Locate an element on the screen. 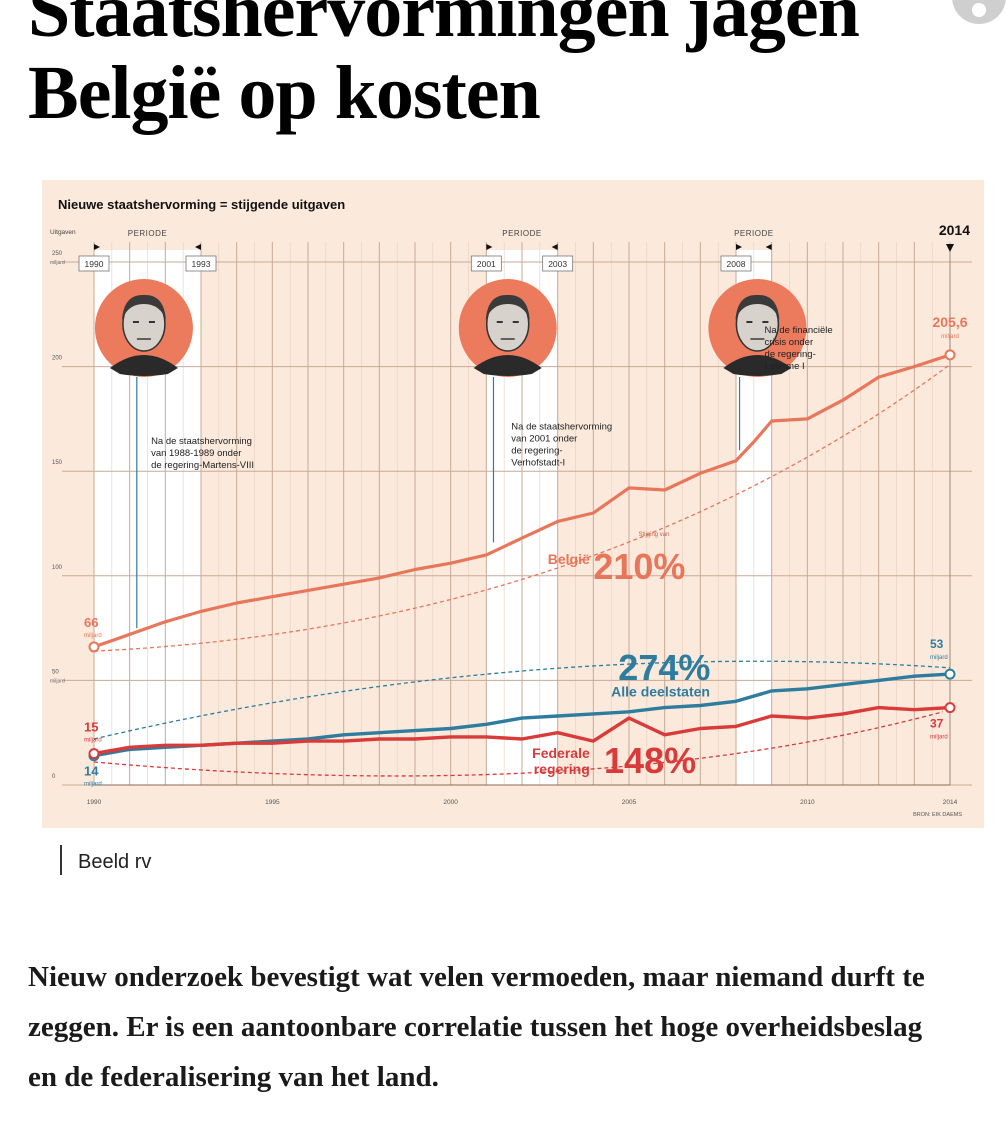 Image resolution: width=1008 pixels, height=1135 pixels. close-button is located at coordinates (979, 12).